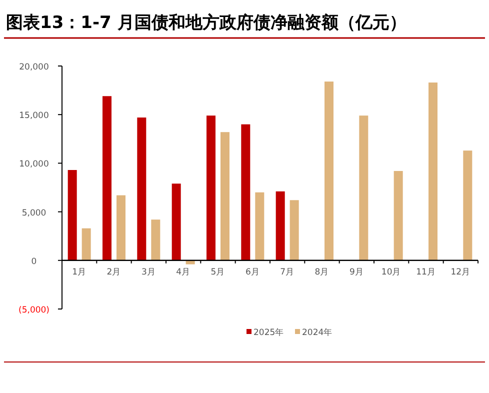 The image size is (489, 393). Describe the element at coordinates (34, 311) in the screenshot. I see `y-tick-label: (5,000)` at that location.